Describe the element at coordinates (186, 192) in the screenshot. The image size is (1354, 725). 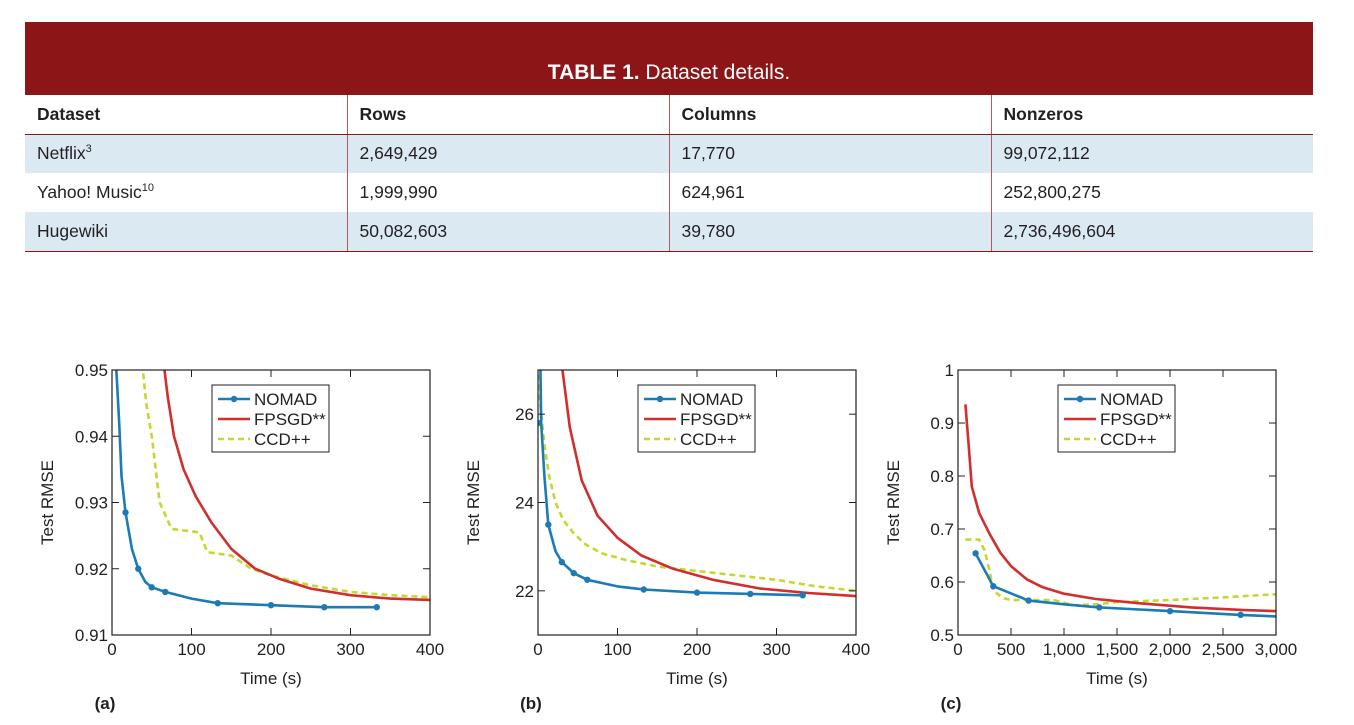
I see `cell-dataset: Yahoo! Music10` at that location.